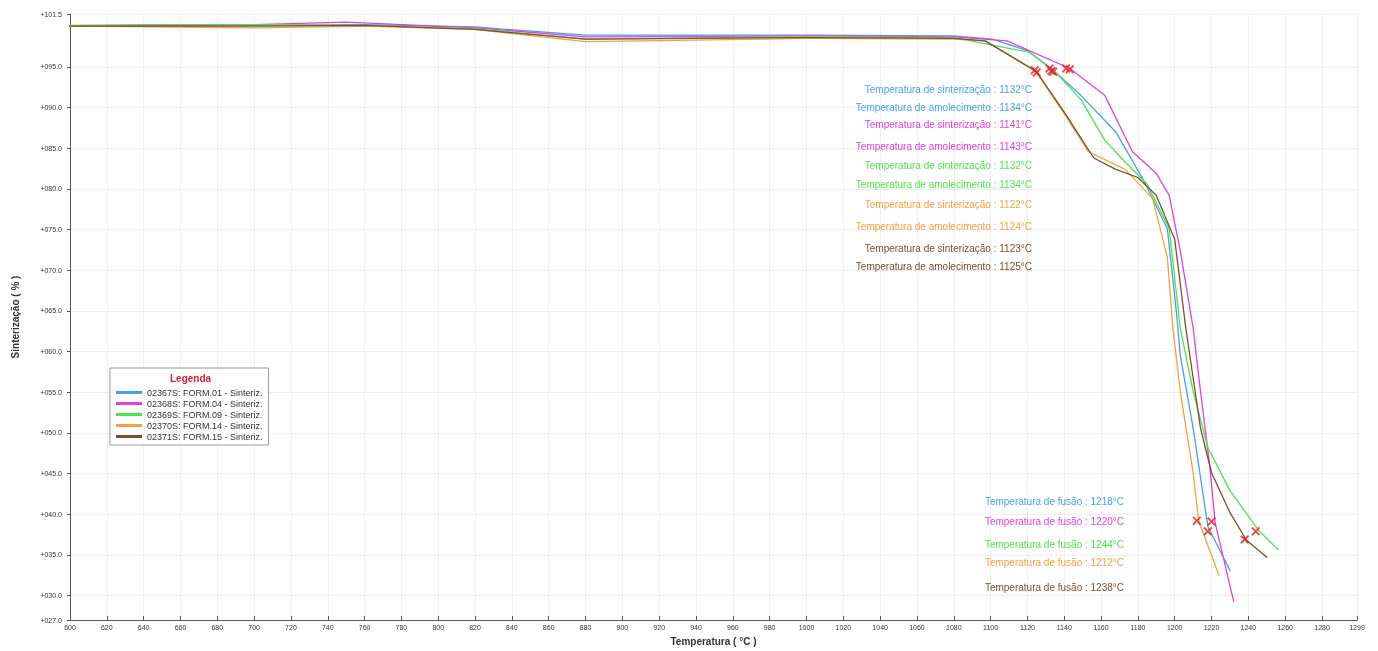 This screenshot has width=1378, height=651. What do you see at coordinates (1054, 544) in the screenshot?
I see `annotation: Temperatura de fusão : 1244°C` at bounding box center [1054, 544].